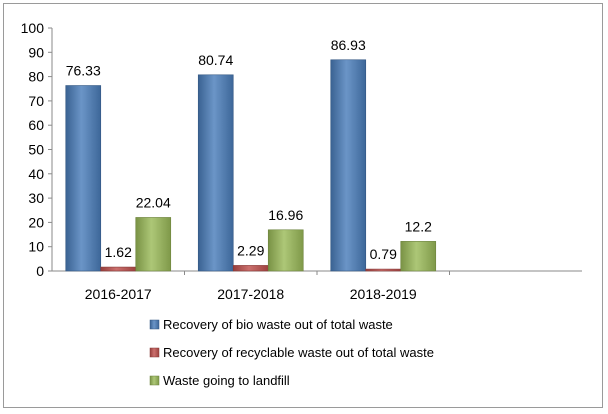 Image resolution: width=608 pixels, height=414 pixels. I want to click on y-tick-label: 30, so click(36, 198).